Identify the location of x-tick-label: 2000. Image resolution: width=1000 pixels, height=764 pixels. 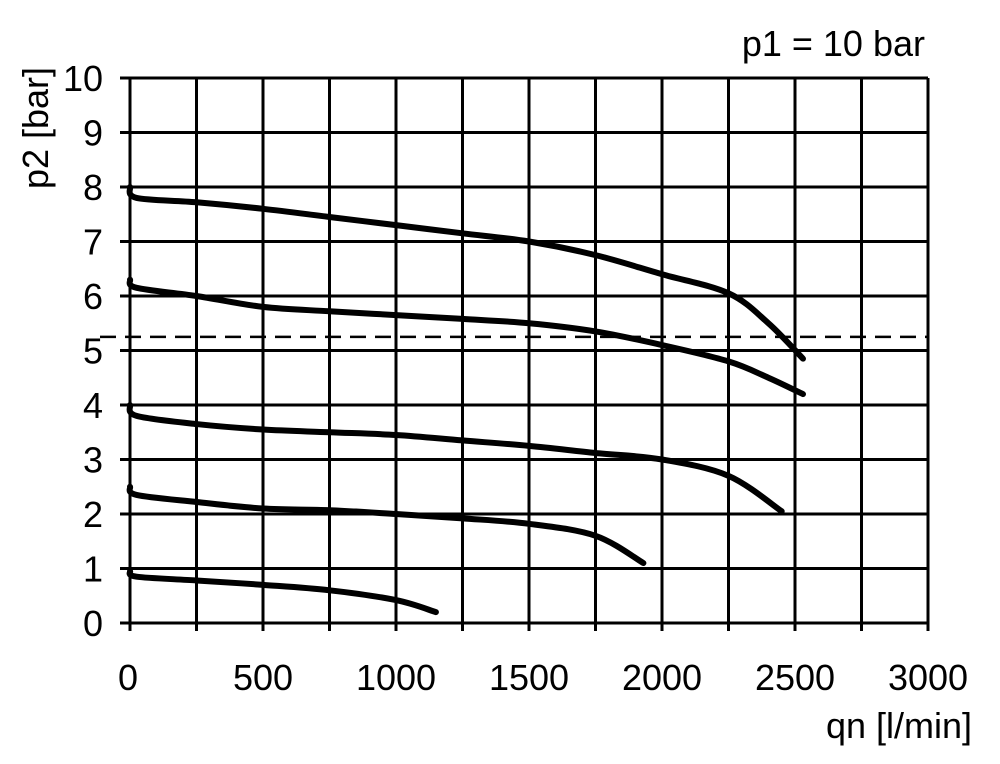
(662, 677).